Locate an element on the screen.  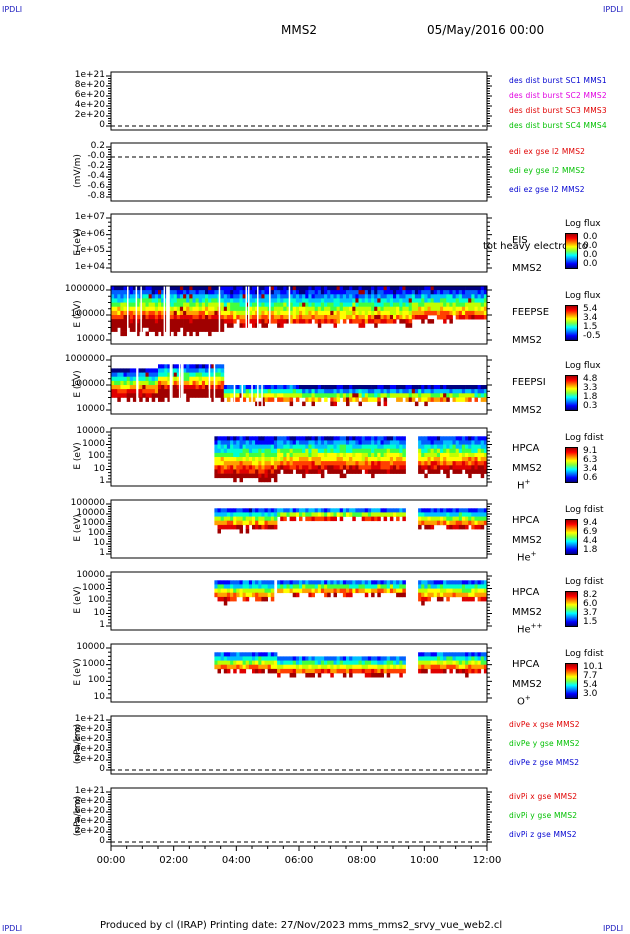
species-label: He++ is located at coordinates (530, 629).